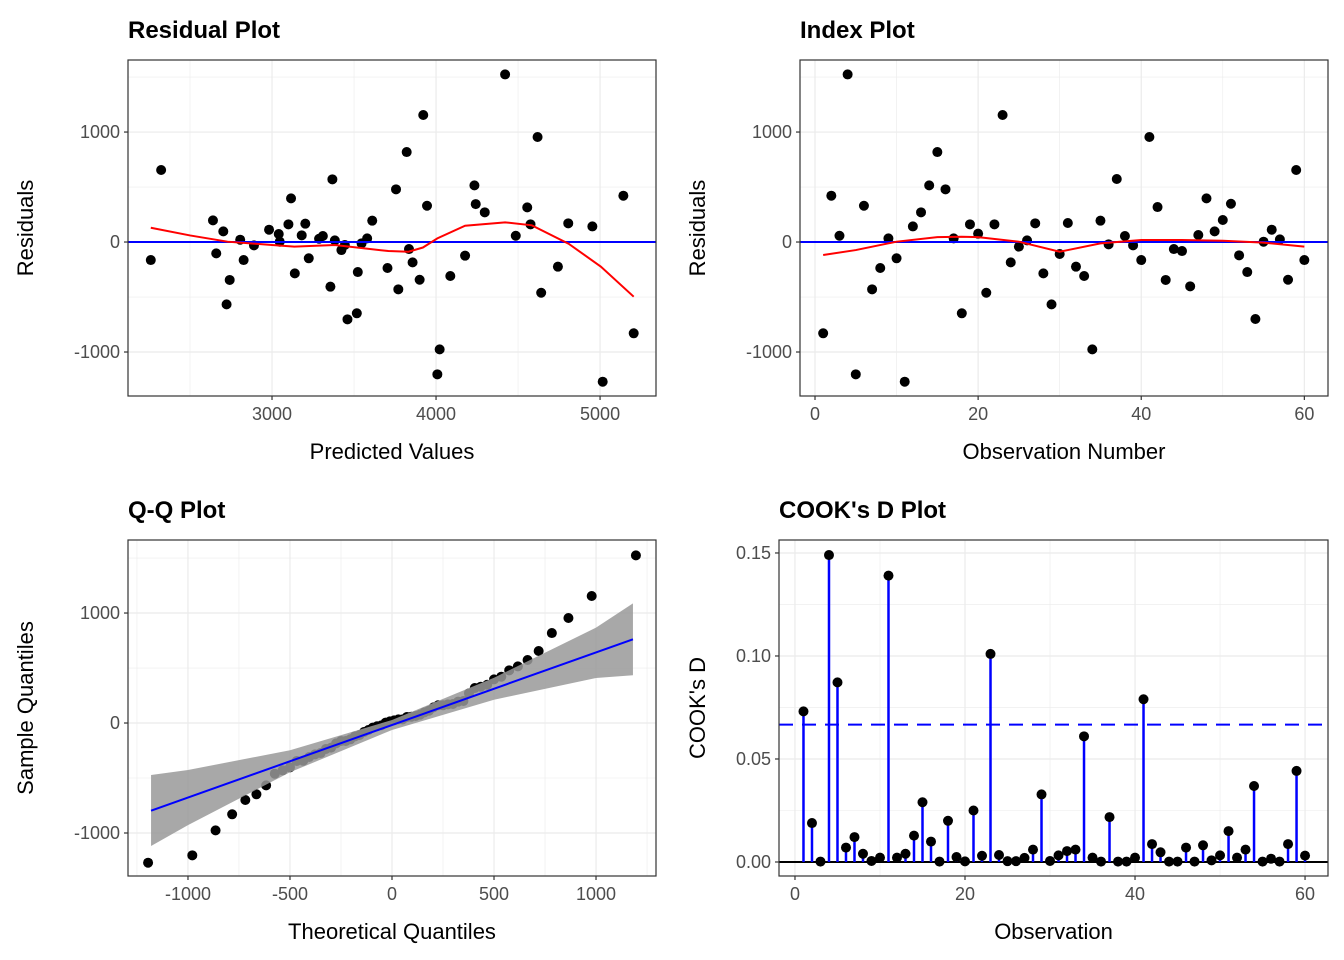 This screenshot has height=960, width=1344. I want to click on x-axis-title: Theoretical Quantiles, so click(392, 931).